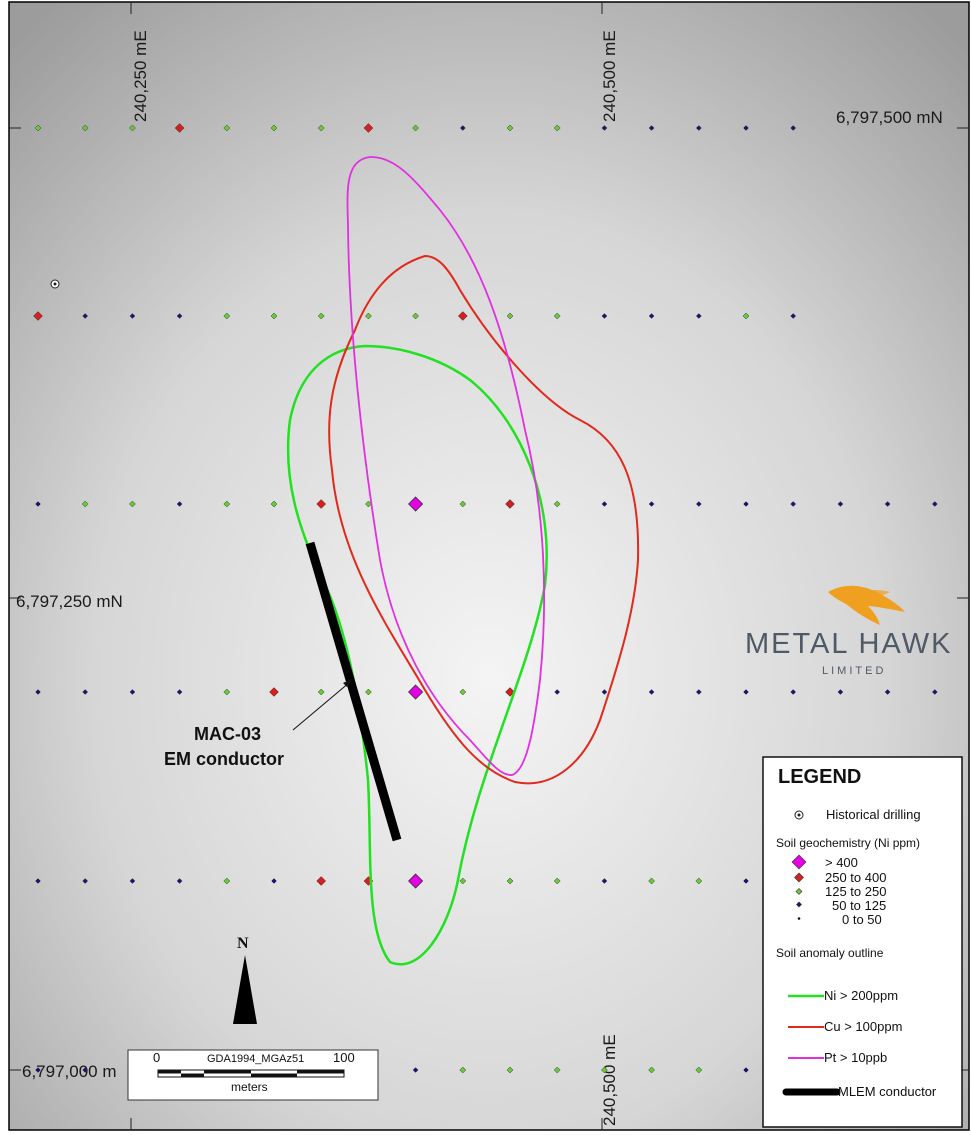  I want to click on legend-cu: Cu > 100ppm, so click(863, 1026).